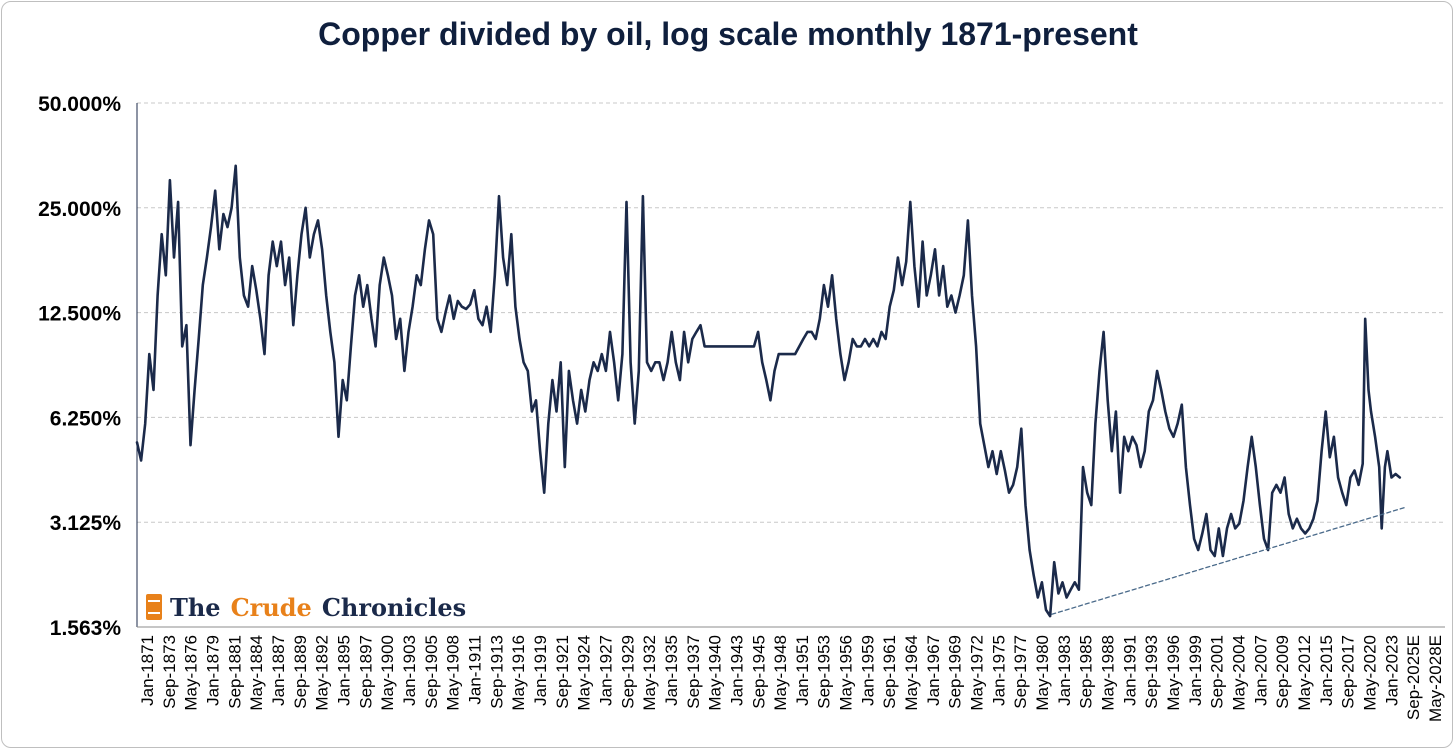  Describe the element at coordinates (758, 672) in the screenshot. I see `x-tick-label: Sep-1945` at that location.